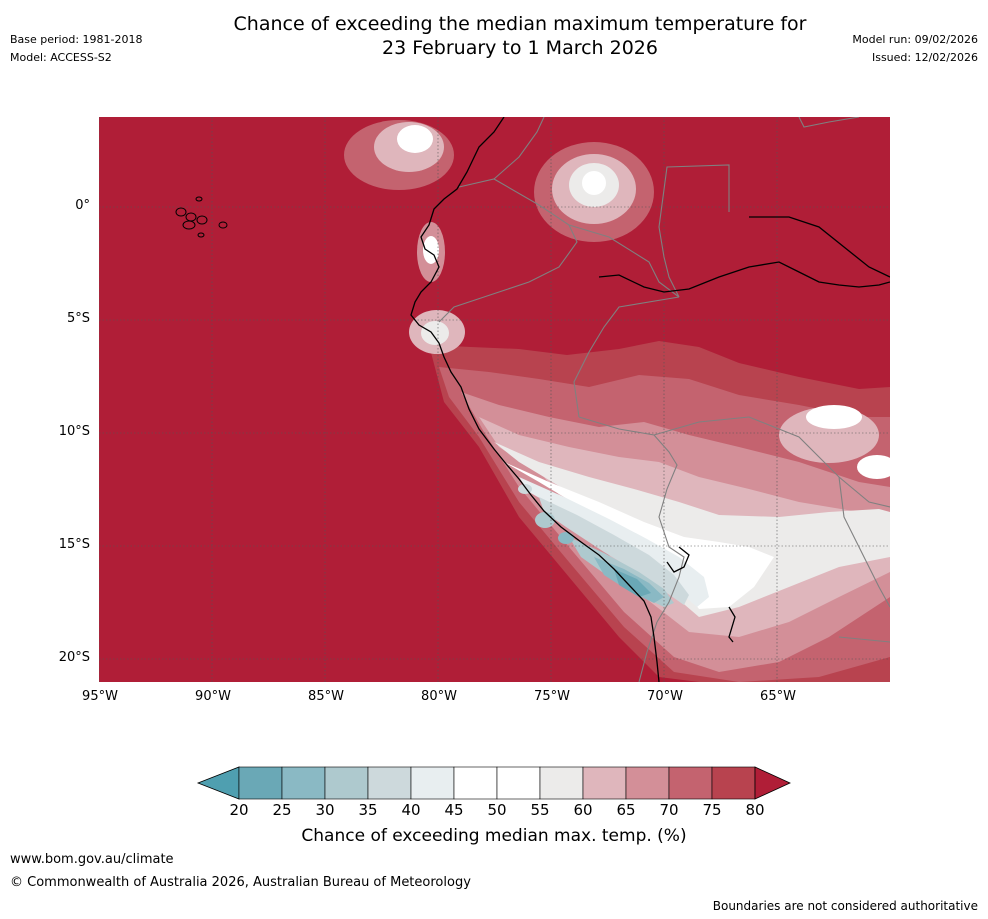  I want to click on lat-label-5s: 5°S, so click(78, 318).